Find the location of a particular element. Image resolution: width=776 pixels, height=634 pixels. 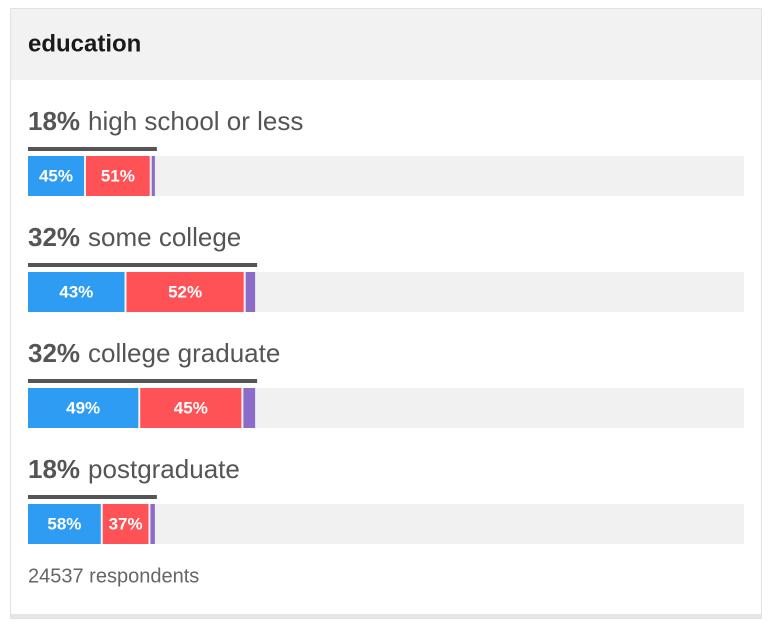

row-label: 32% college graduate is located at coordinates (154, 353).